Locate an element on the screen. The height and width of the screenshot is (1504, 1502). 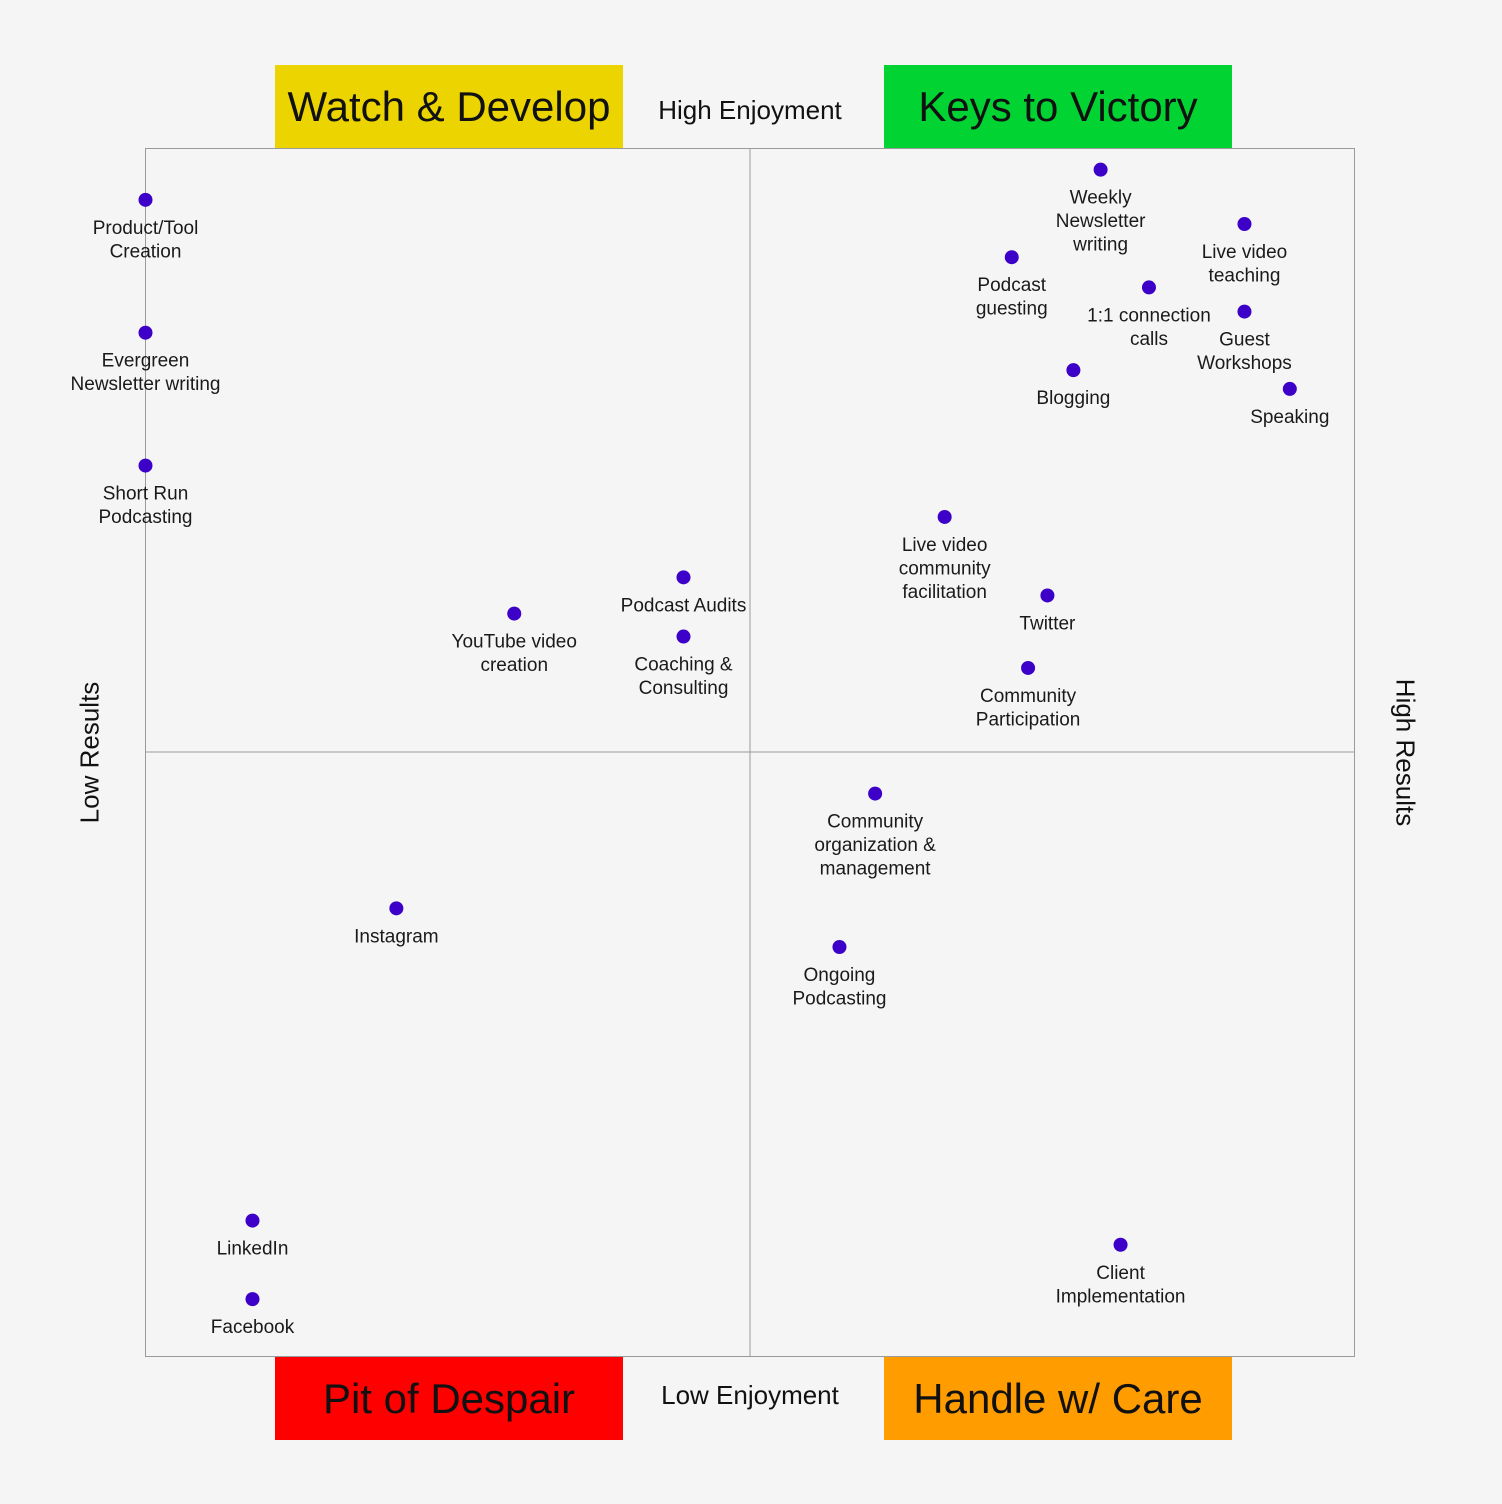
point-label: Guest is located at coordinates (1244, 340).